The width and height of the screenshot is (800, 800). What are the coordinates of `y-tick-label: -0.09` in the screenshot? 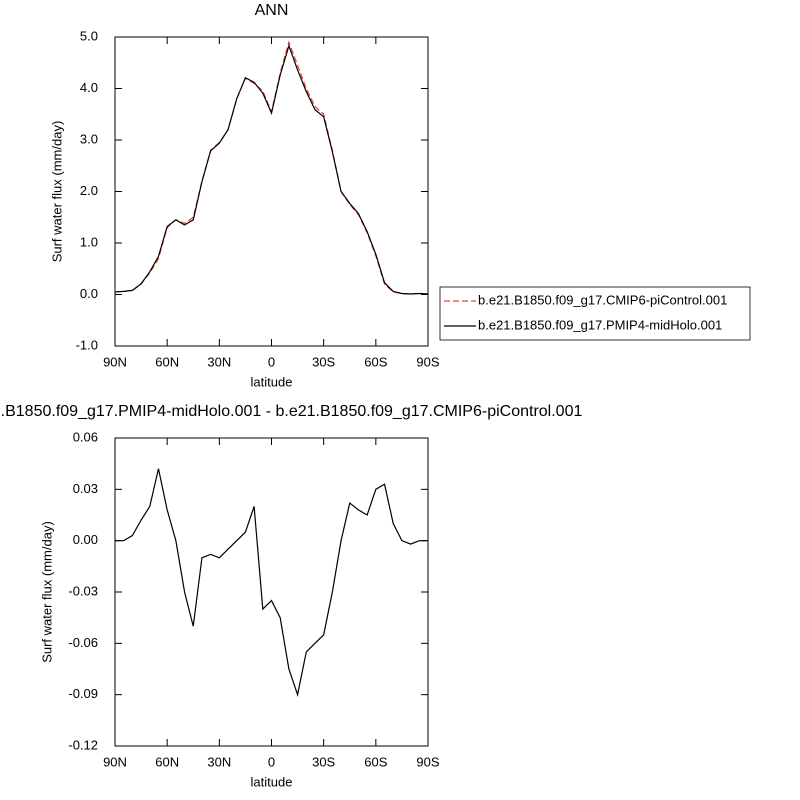 It's located at (83, 693).